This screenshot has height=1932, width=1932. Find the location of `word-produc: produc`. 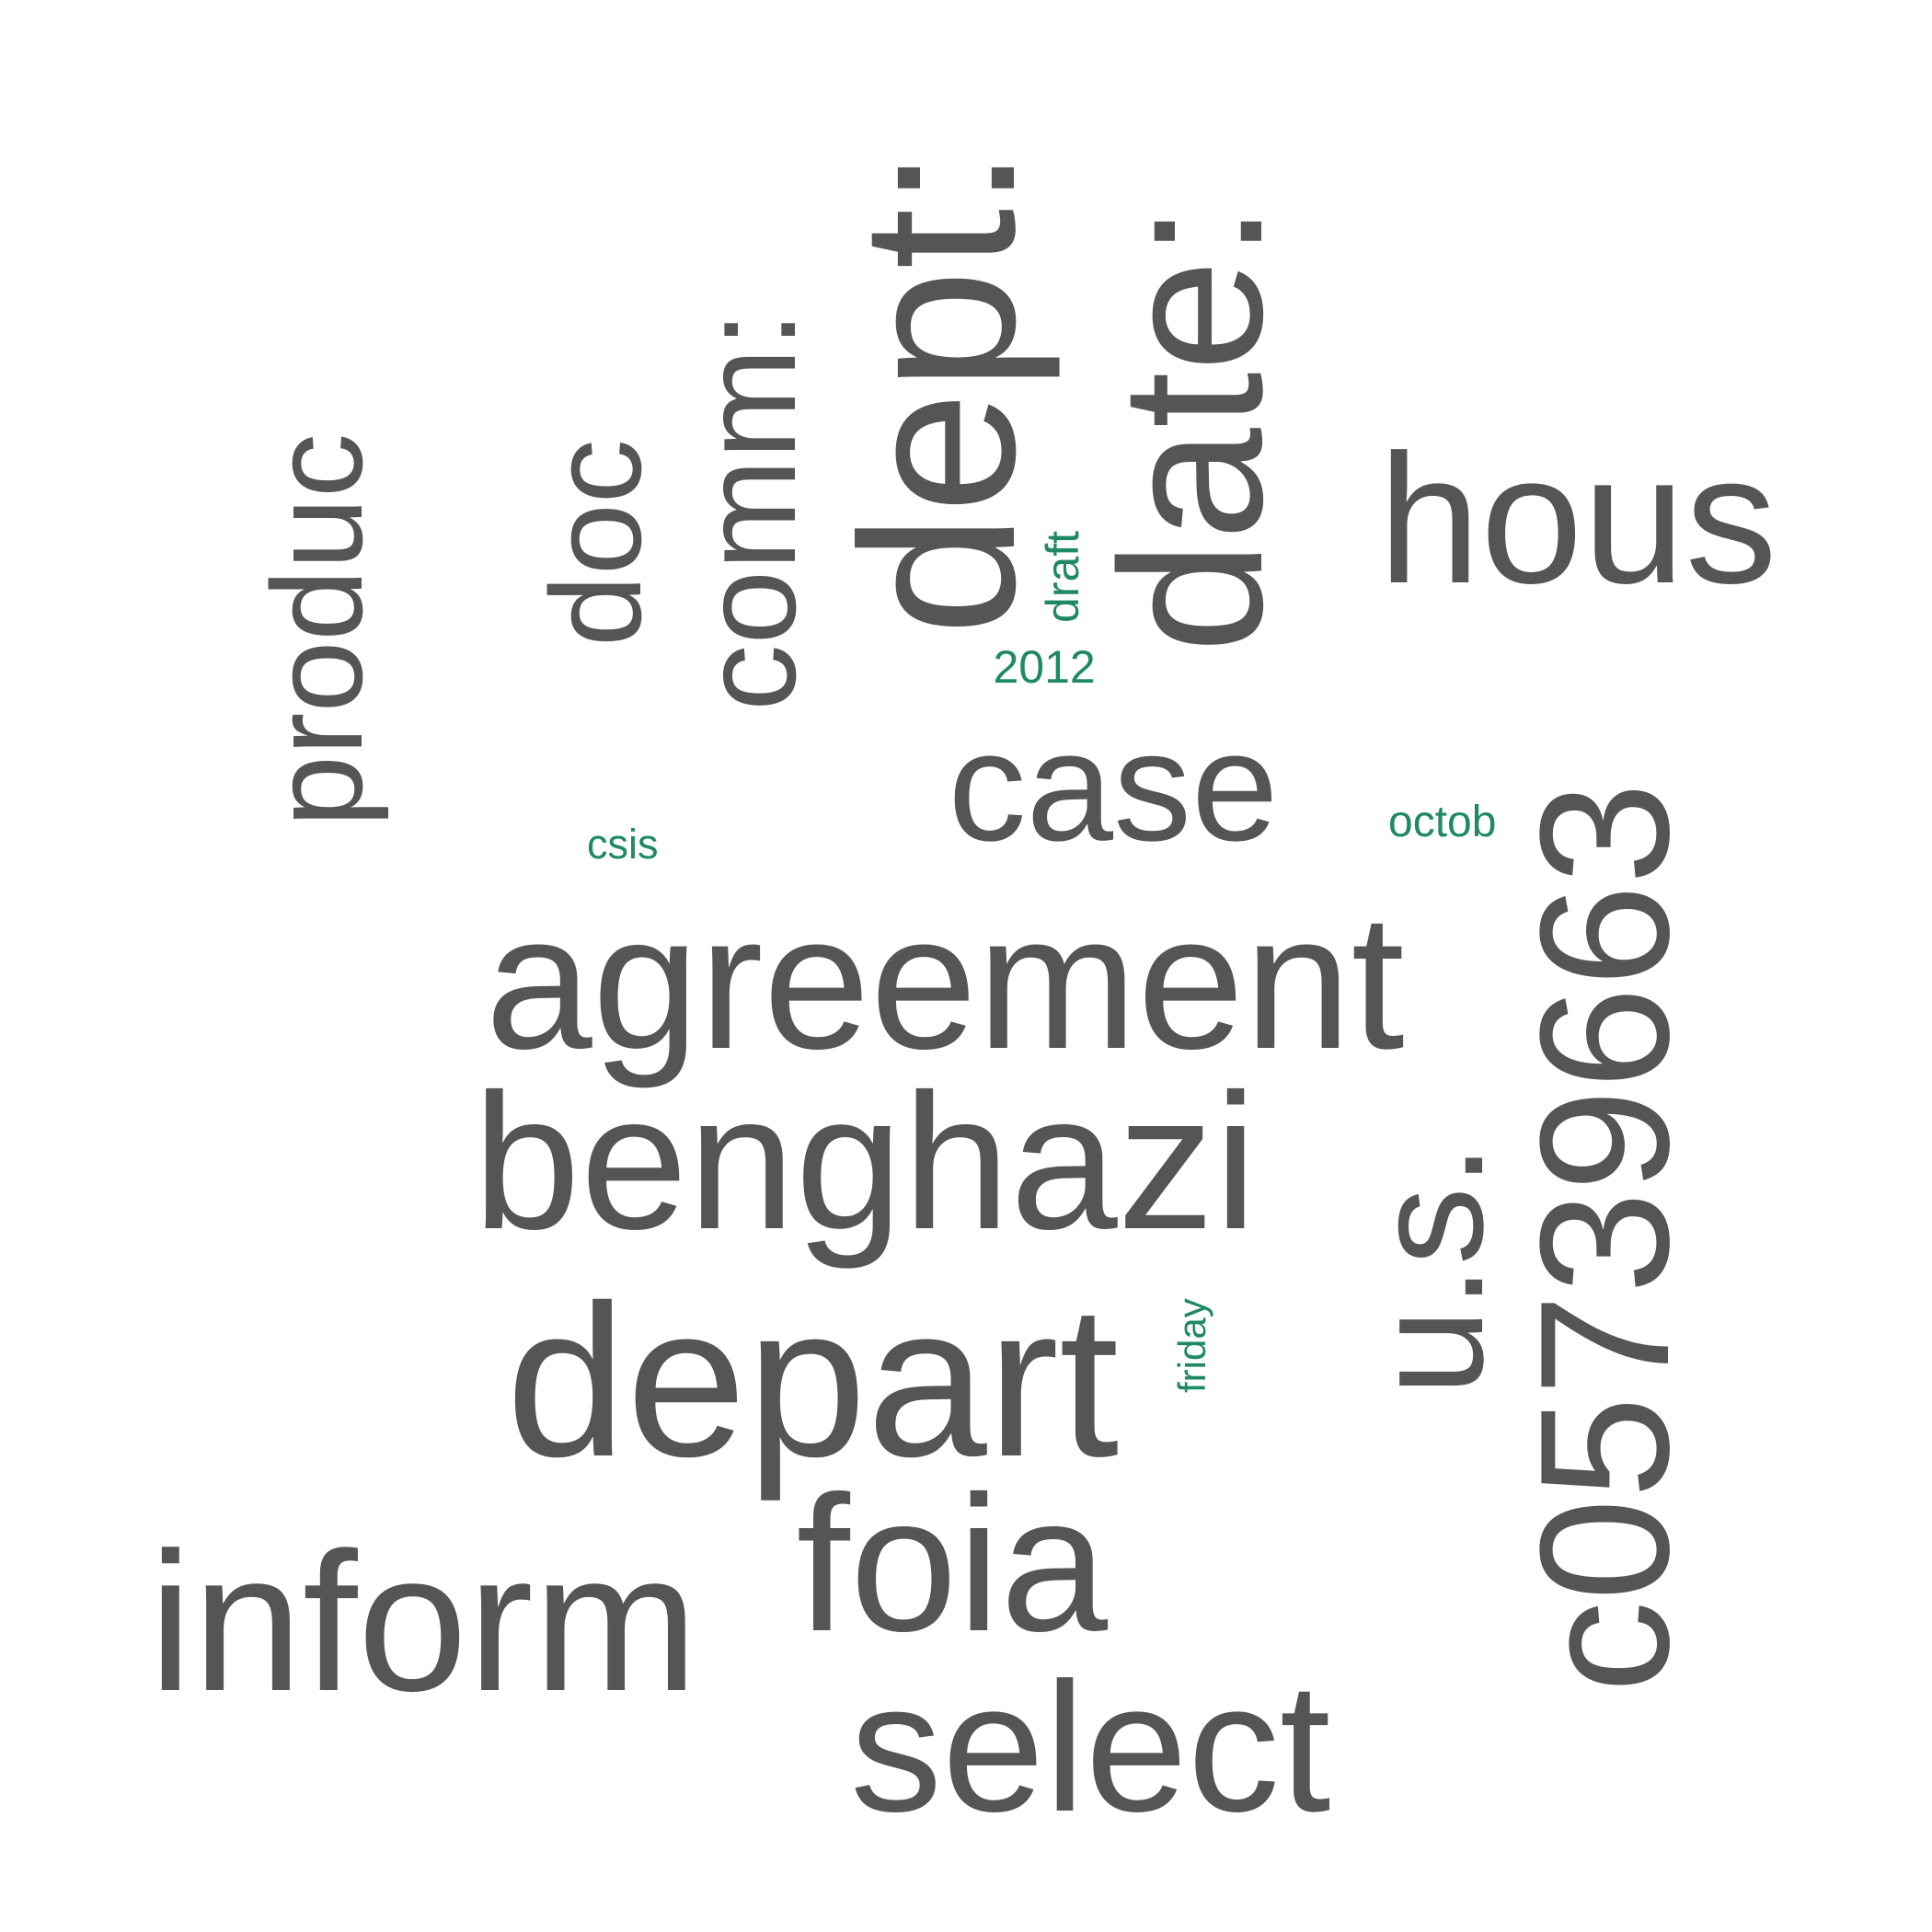

word-produc: produc is located at coordinates (317, 629).